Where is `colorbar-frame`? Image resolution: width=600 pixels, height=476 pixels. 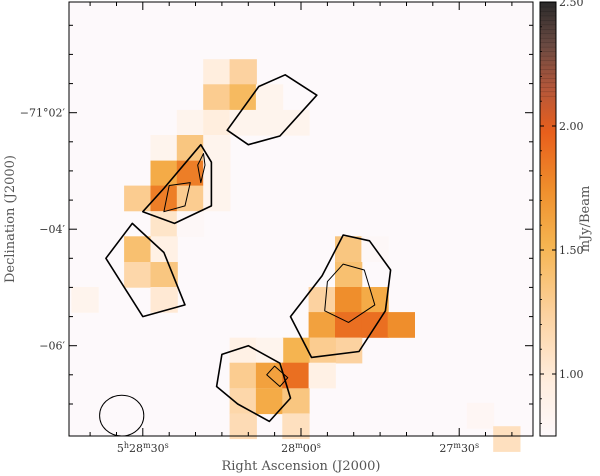
colorbar-frame is located at coordinates (548, 219).